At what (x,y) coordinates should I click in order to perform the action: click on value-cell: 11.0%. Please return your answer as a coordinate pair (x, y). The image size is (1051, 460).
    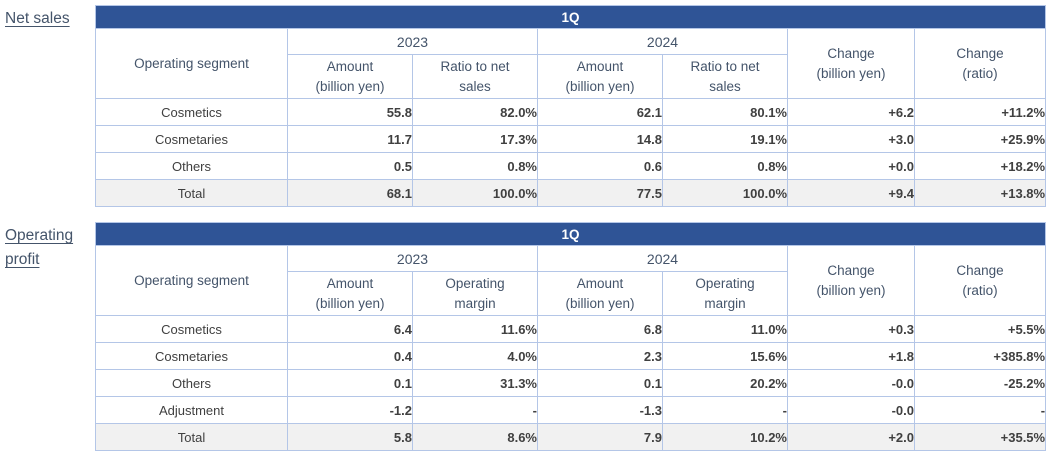
    Looking at the image, I should click on (725, 329).